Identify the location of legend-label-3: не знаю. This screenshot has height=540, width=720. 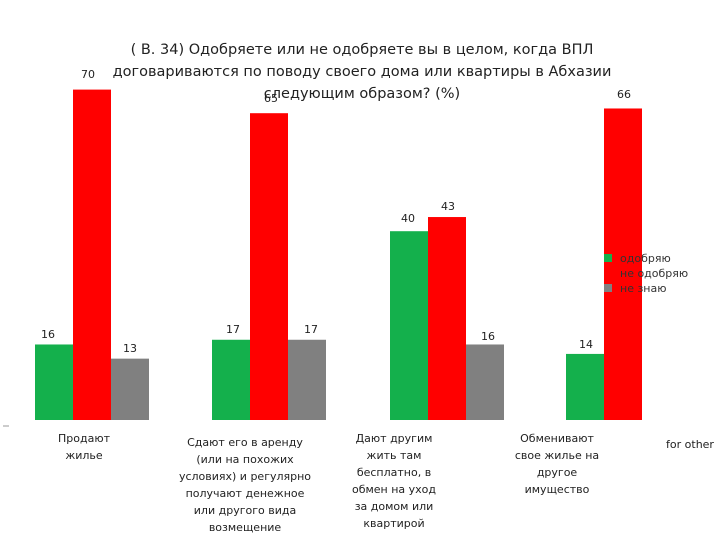
(643, 288).